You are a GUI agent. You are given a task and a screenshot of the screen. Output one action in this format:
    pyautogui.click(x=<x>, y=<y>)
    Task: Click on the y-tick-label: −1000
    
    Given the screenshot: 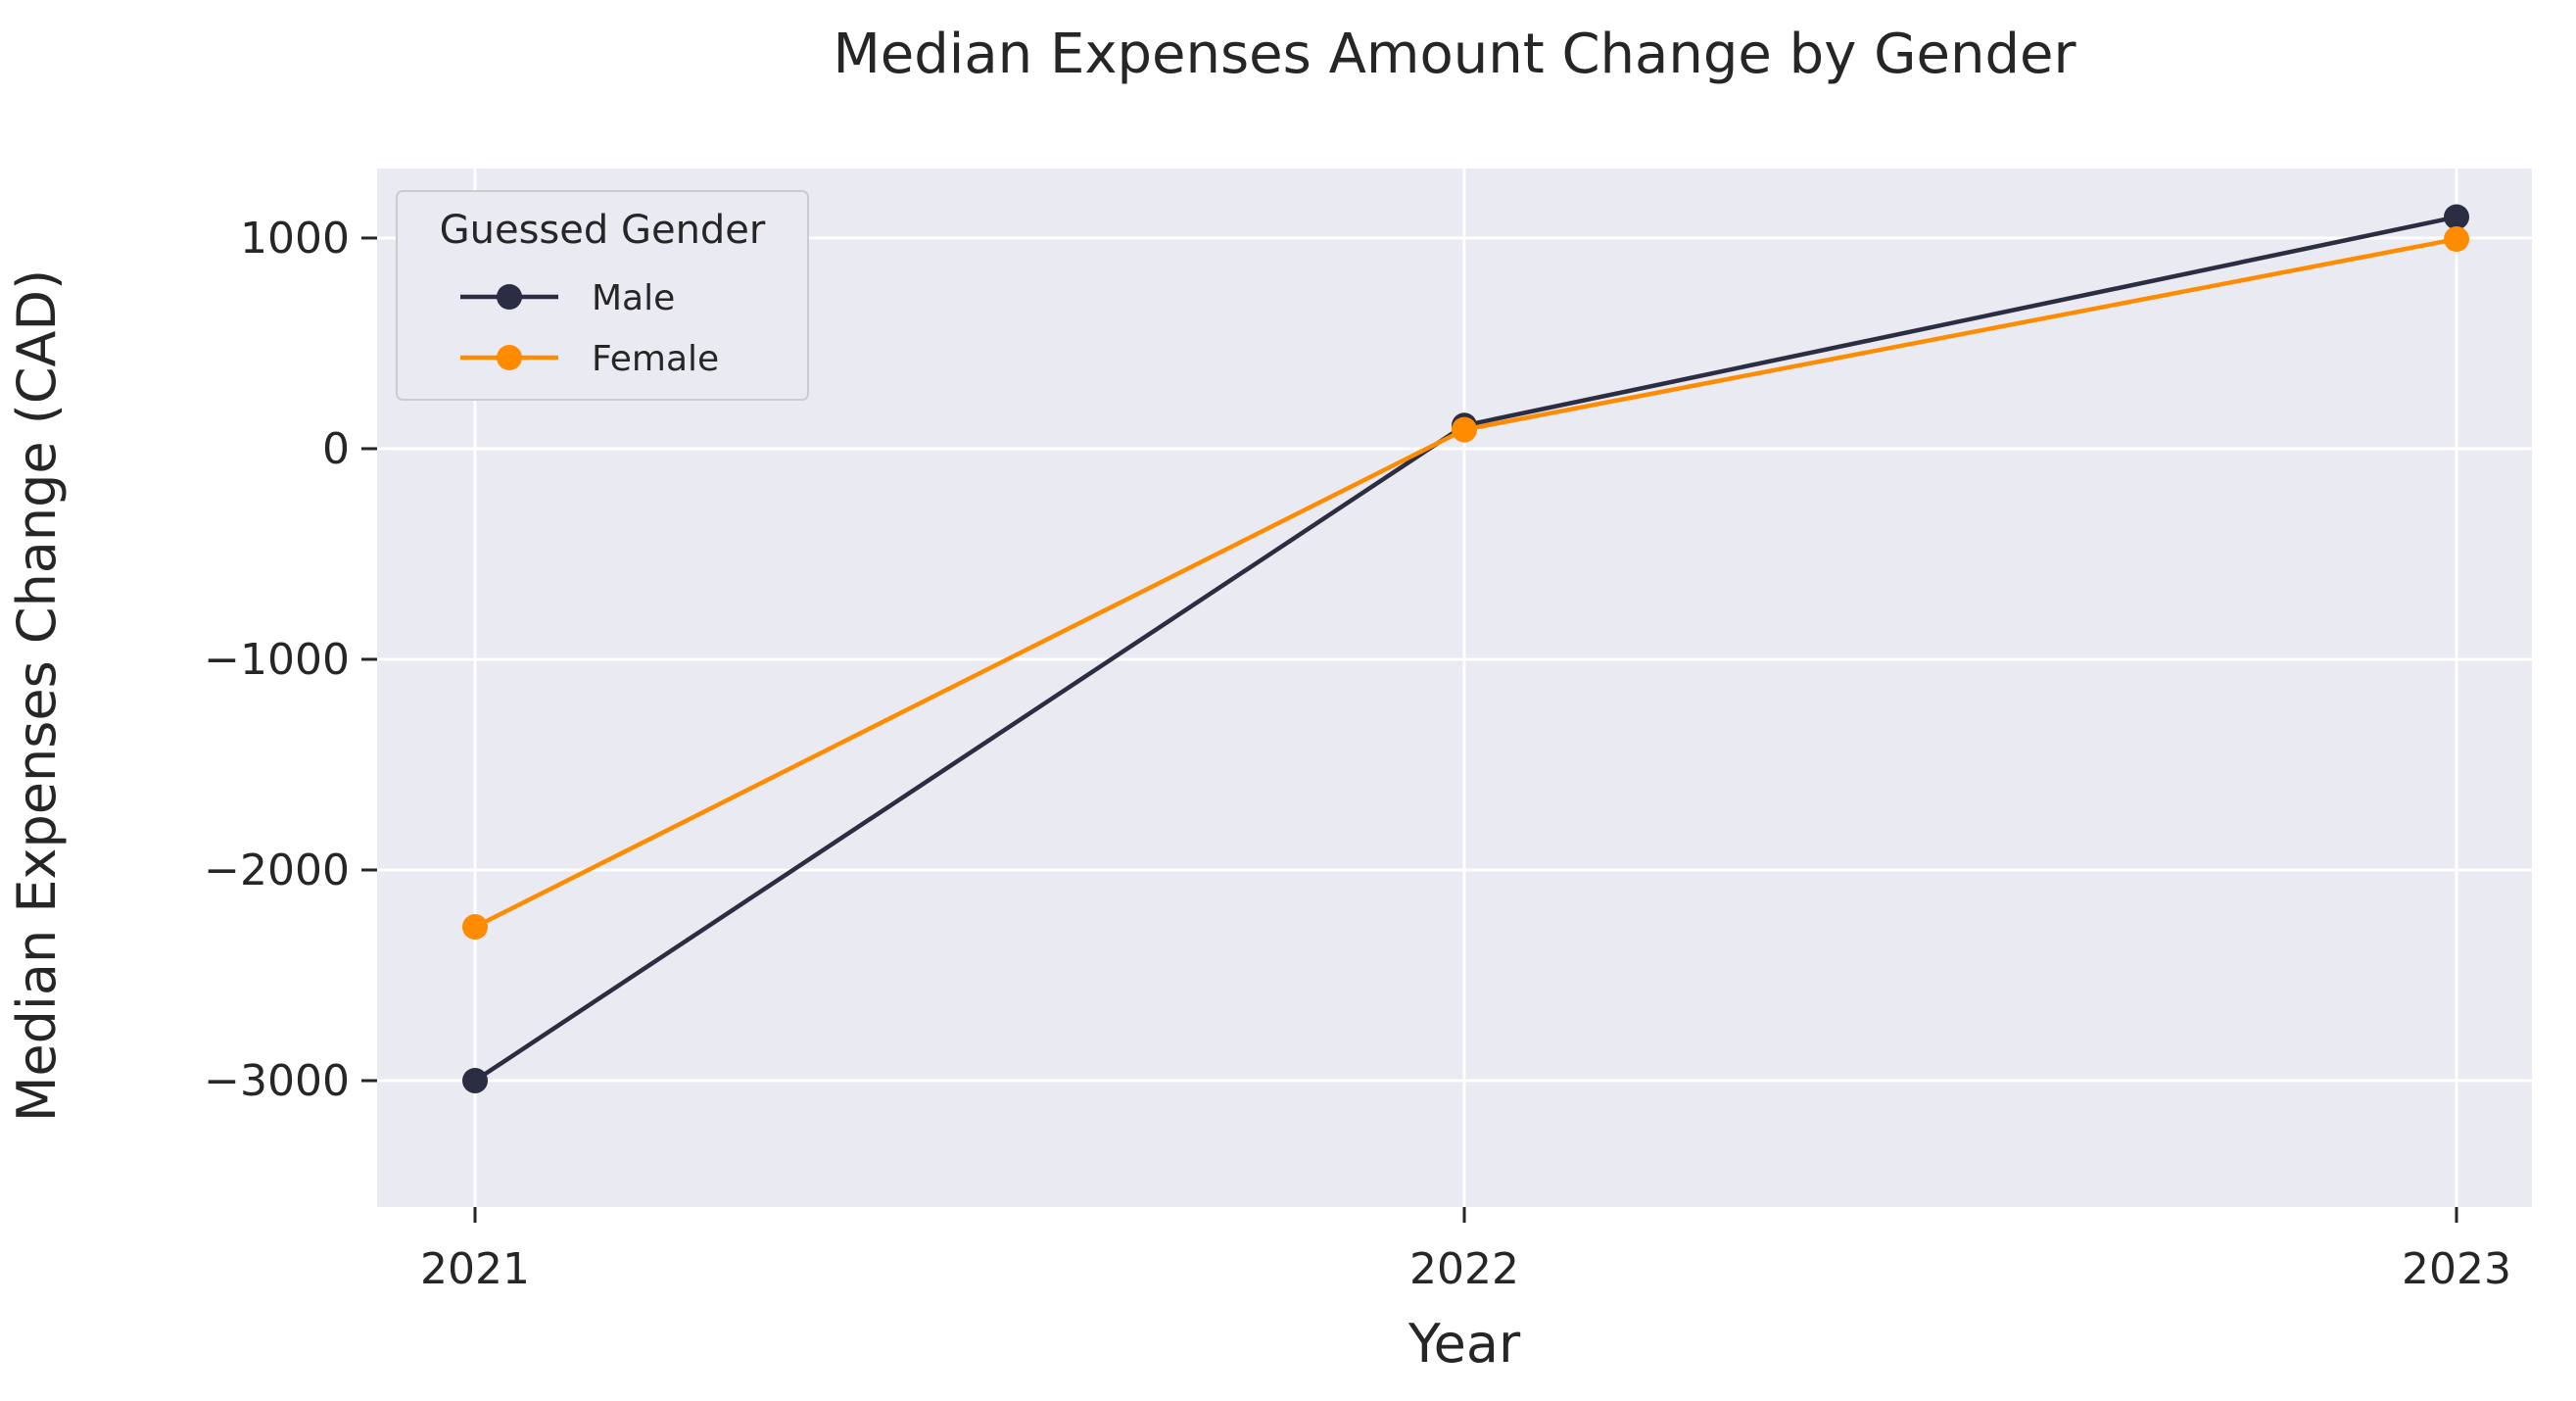 What is the action you would take?
    pyautogui.click(x=277, y=660)
    